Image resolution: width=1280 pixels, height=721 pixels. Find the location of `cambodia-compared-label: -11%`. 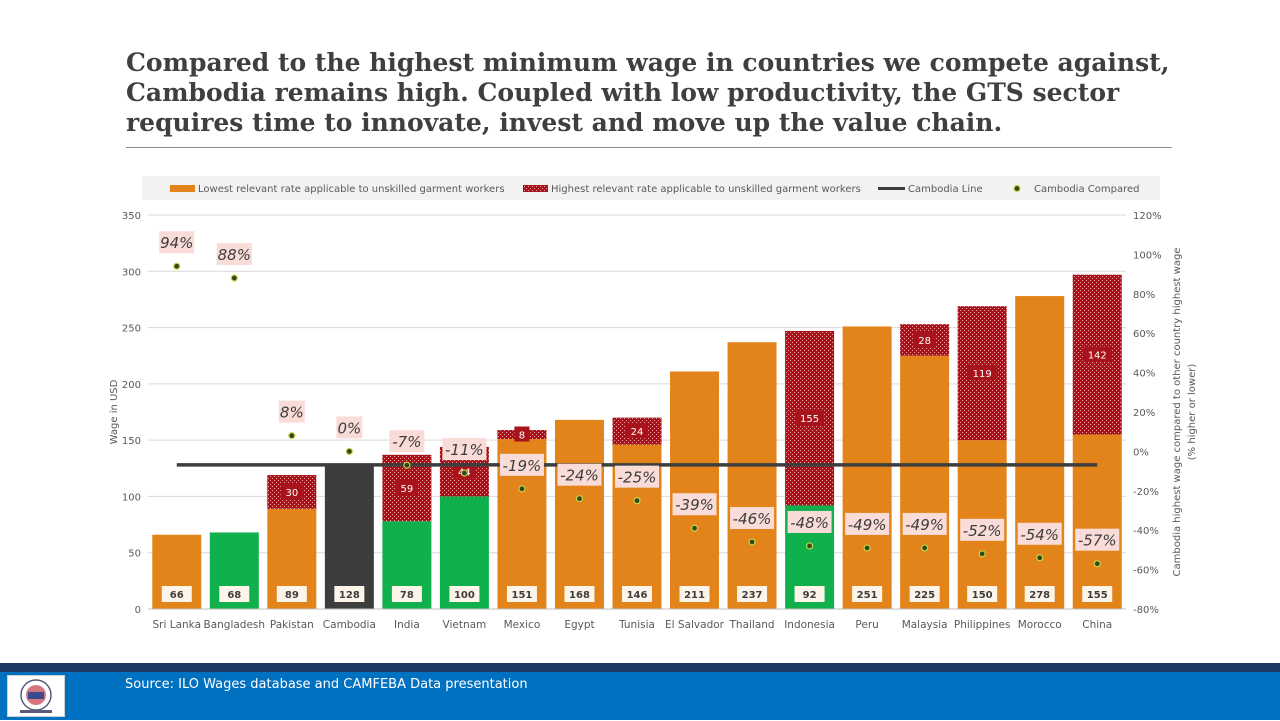

cambodia-compared-label: -11% is located at coordinates (464, 450).